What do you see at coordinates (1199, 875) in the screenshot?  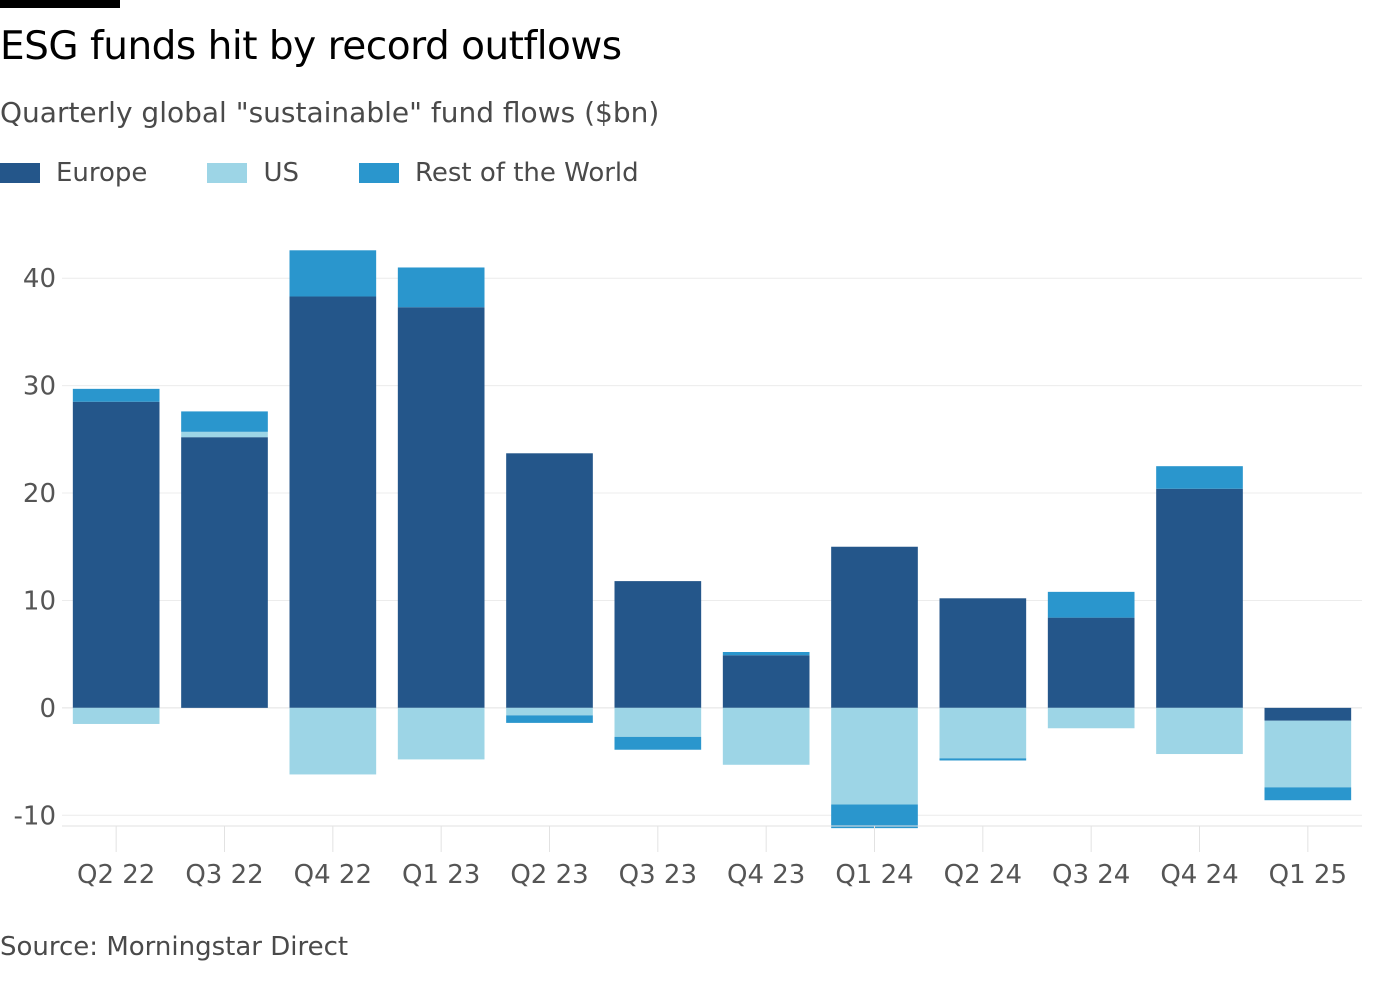 I see `x-tick-label: Q4 24` at bounding box center [1199, 875].